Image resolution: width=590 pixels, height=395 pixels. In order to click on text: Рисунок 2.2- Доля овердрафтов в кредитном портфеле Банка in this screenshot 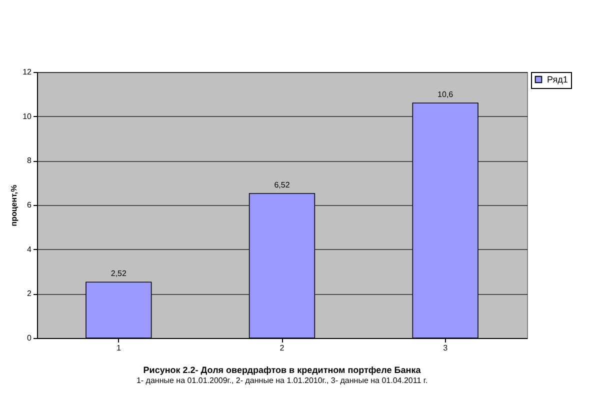, I will do `click(282, 370)`.